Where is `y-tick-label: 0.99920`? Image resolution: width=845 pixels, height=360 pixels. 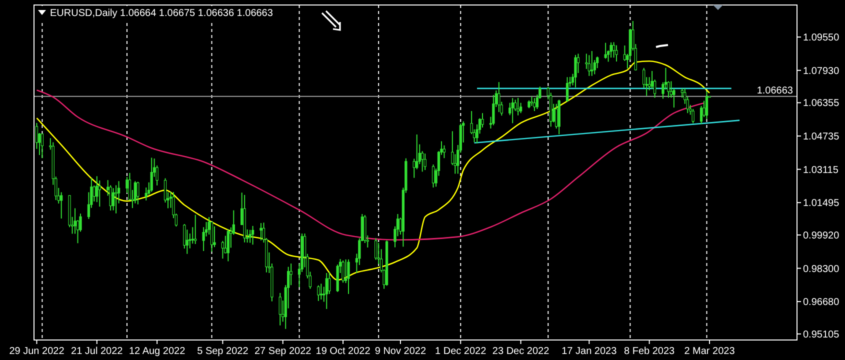
y-tick-label: 0.99920 is located at coordinates (821, 236).